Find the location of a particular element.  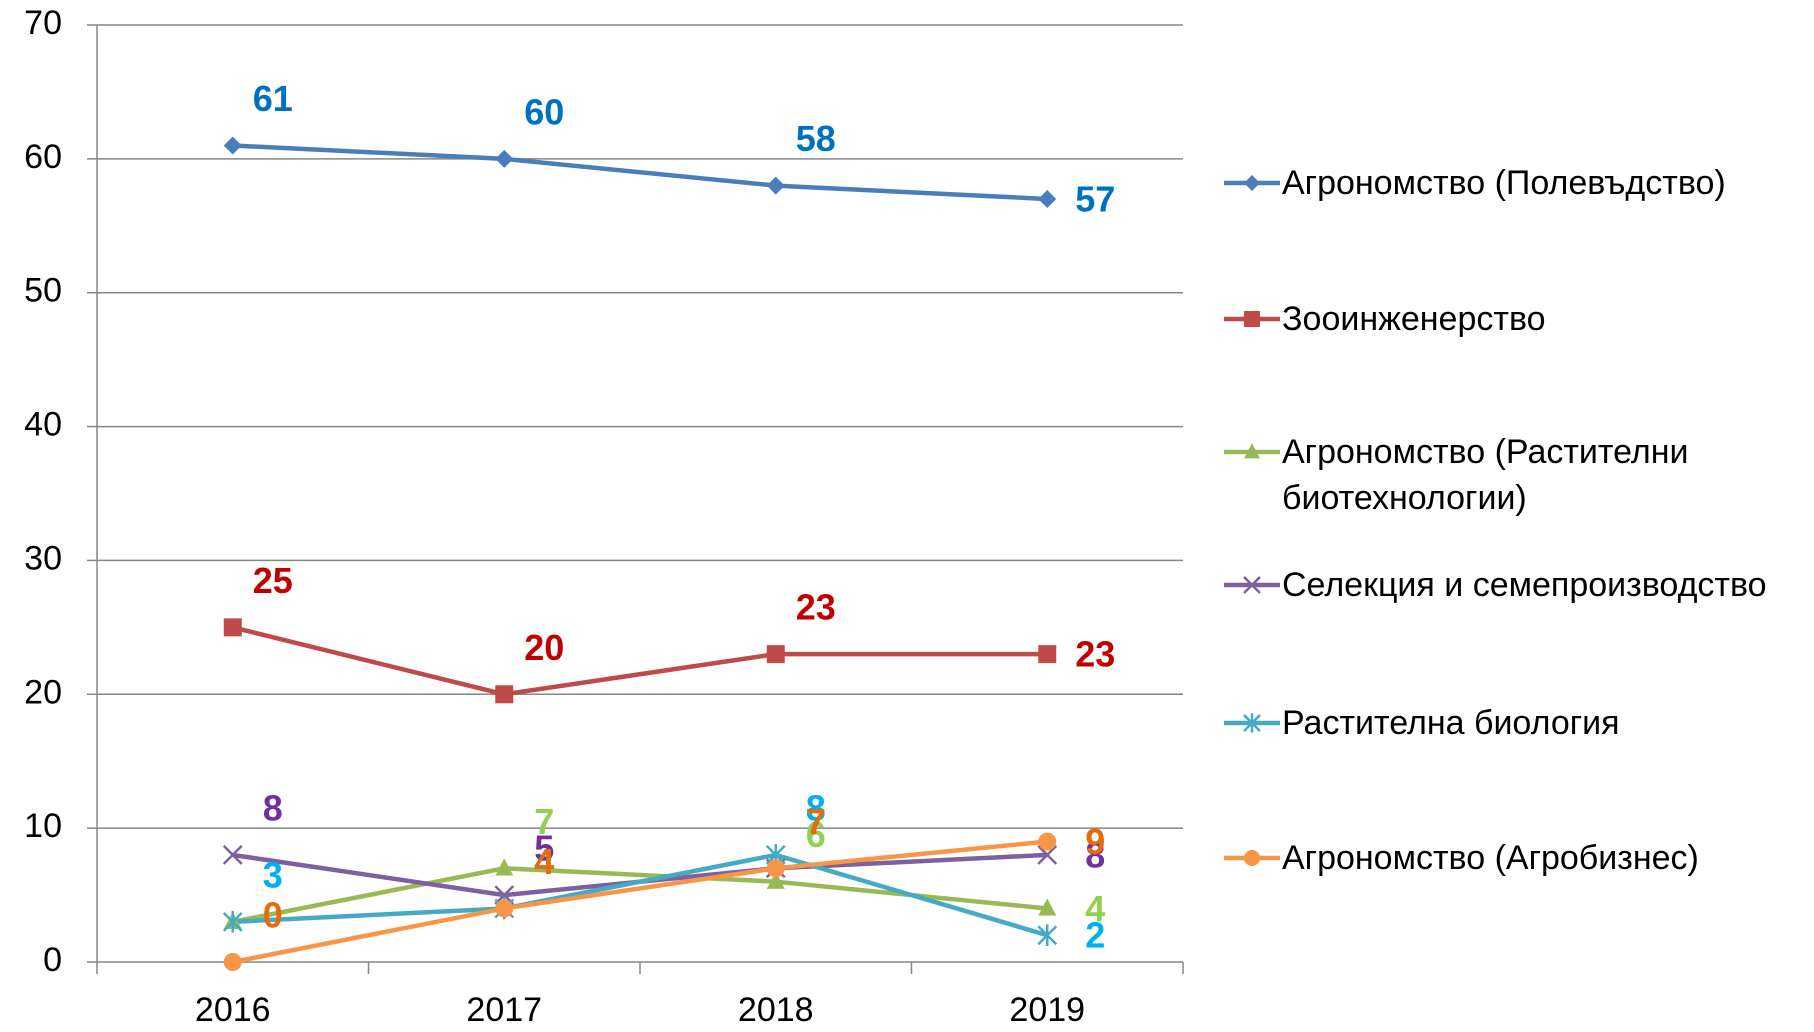

data-label: 60 is located at coordinates (544, 111).